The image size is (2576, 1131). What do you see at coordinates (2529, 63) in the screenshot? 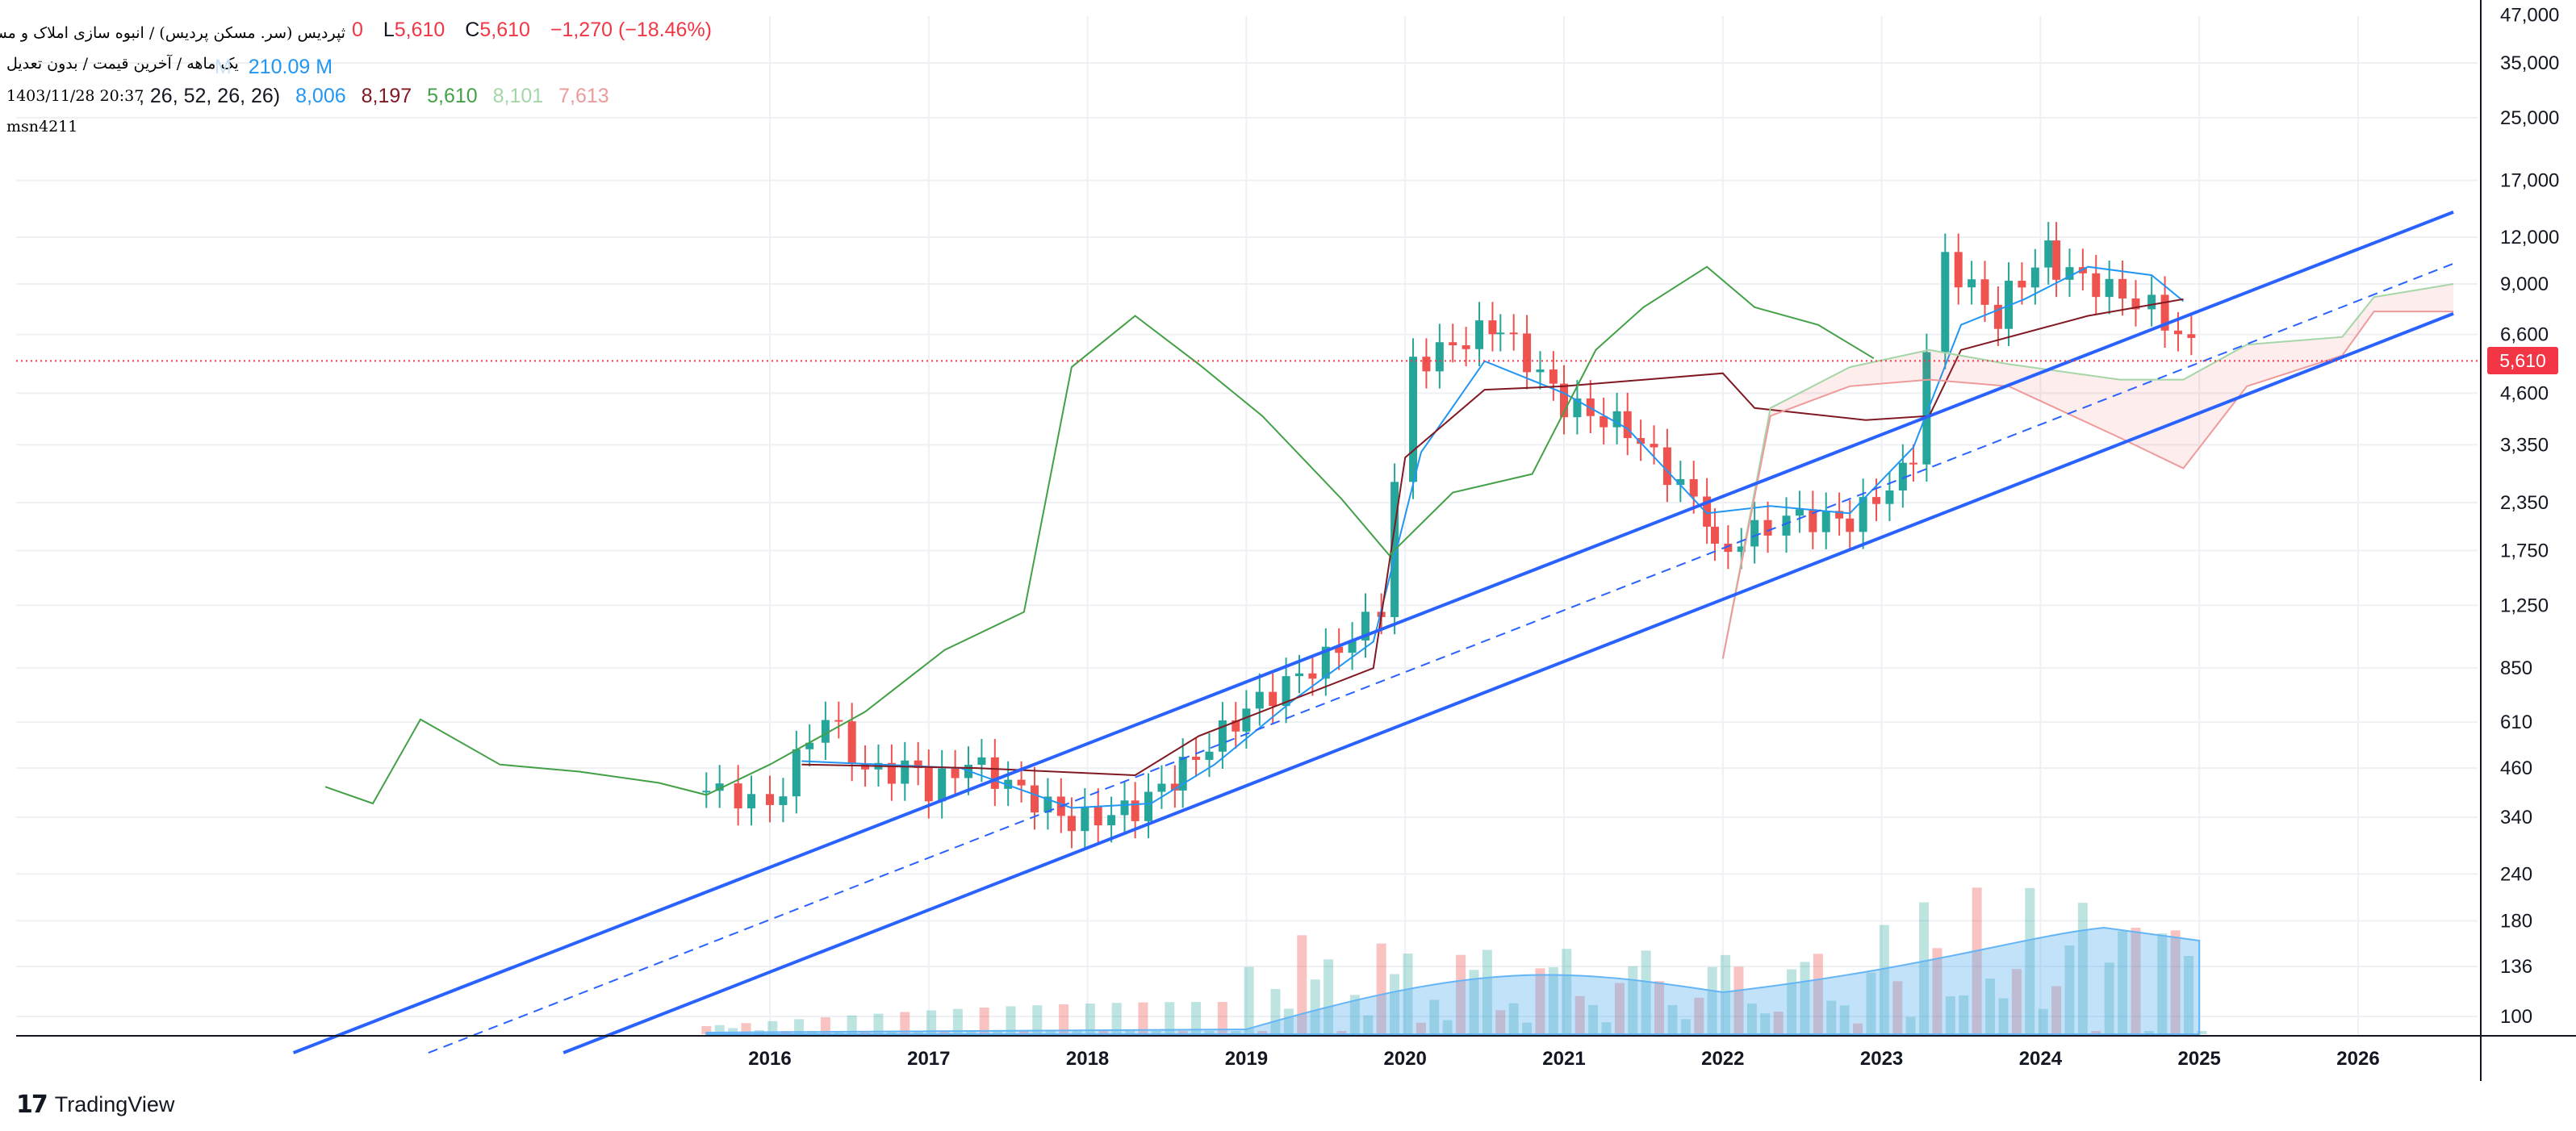
I see `y-tick-label: 35,000` at bounding box center [2529, 63].